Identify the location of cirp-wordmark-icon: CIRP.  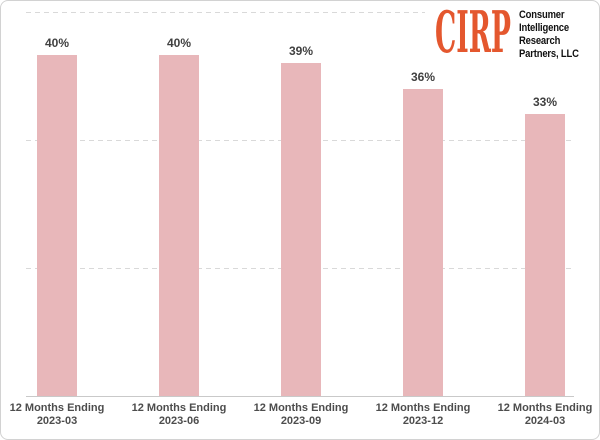
(473, 33).